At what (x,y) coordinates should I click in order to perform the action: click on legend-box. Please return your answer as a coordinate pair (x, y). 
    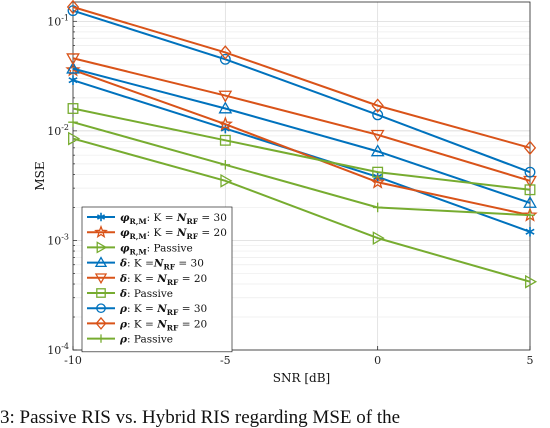
    Looking at the image, I should click on (157, 279).